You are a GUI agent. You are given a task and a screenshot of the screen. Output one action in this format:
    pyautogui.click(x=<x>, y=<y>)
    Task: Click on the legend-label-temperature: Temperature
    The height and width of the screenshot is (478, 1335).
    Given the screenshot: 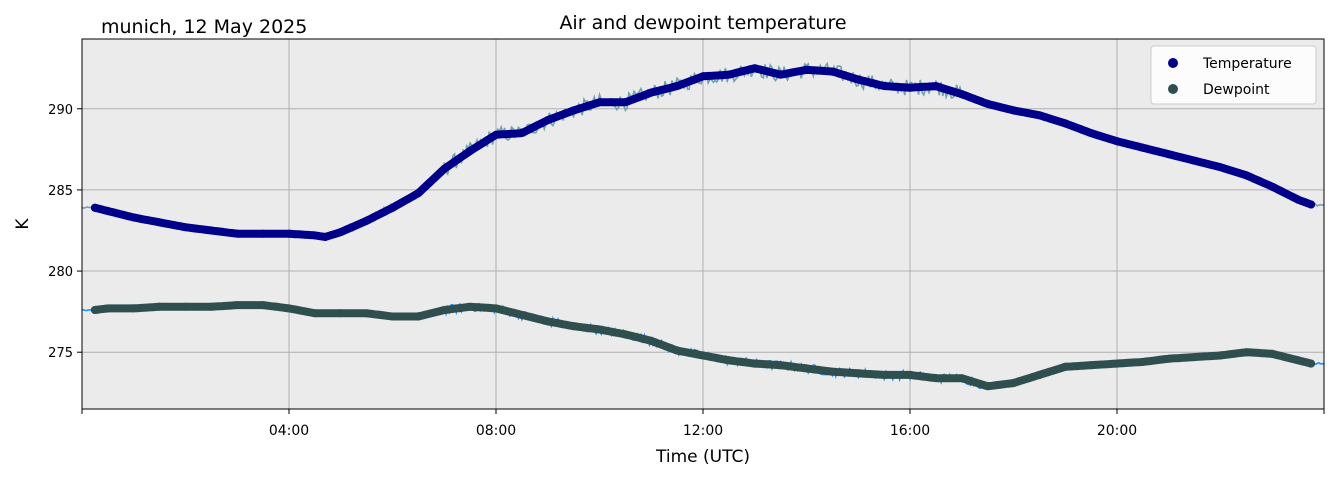 What is the action you would take?
    pyautogui.click(x=1247, y=64)
    